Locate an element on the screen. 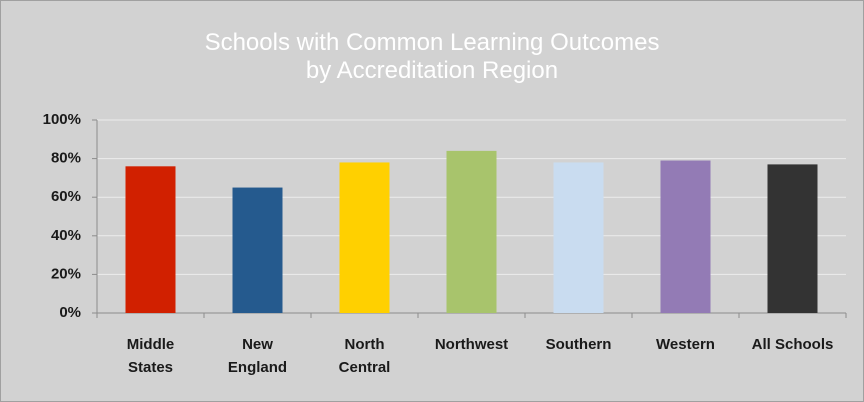 The image size is (864, 402). y-tick-label: 100% is located at coordinates (62, 119).